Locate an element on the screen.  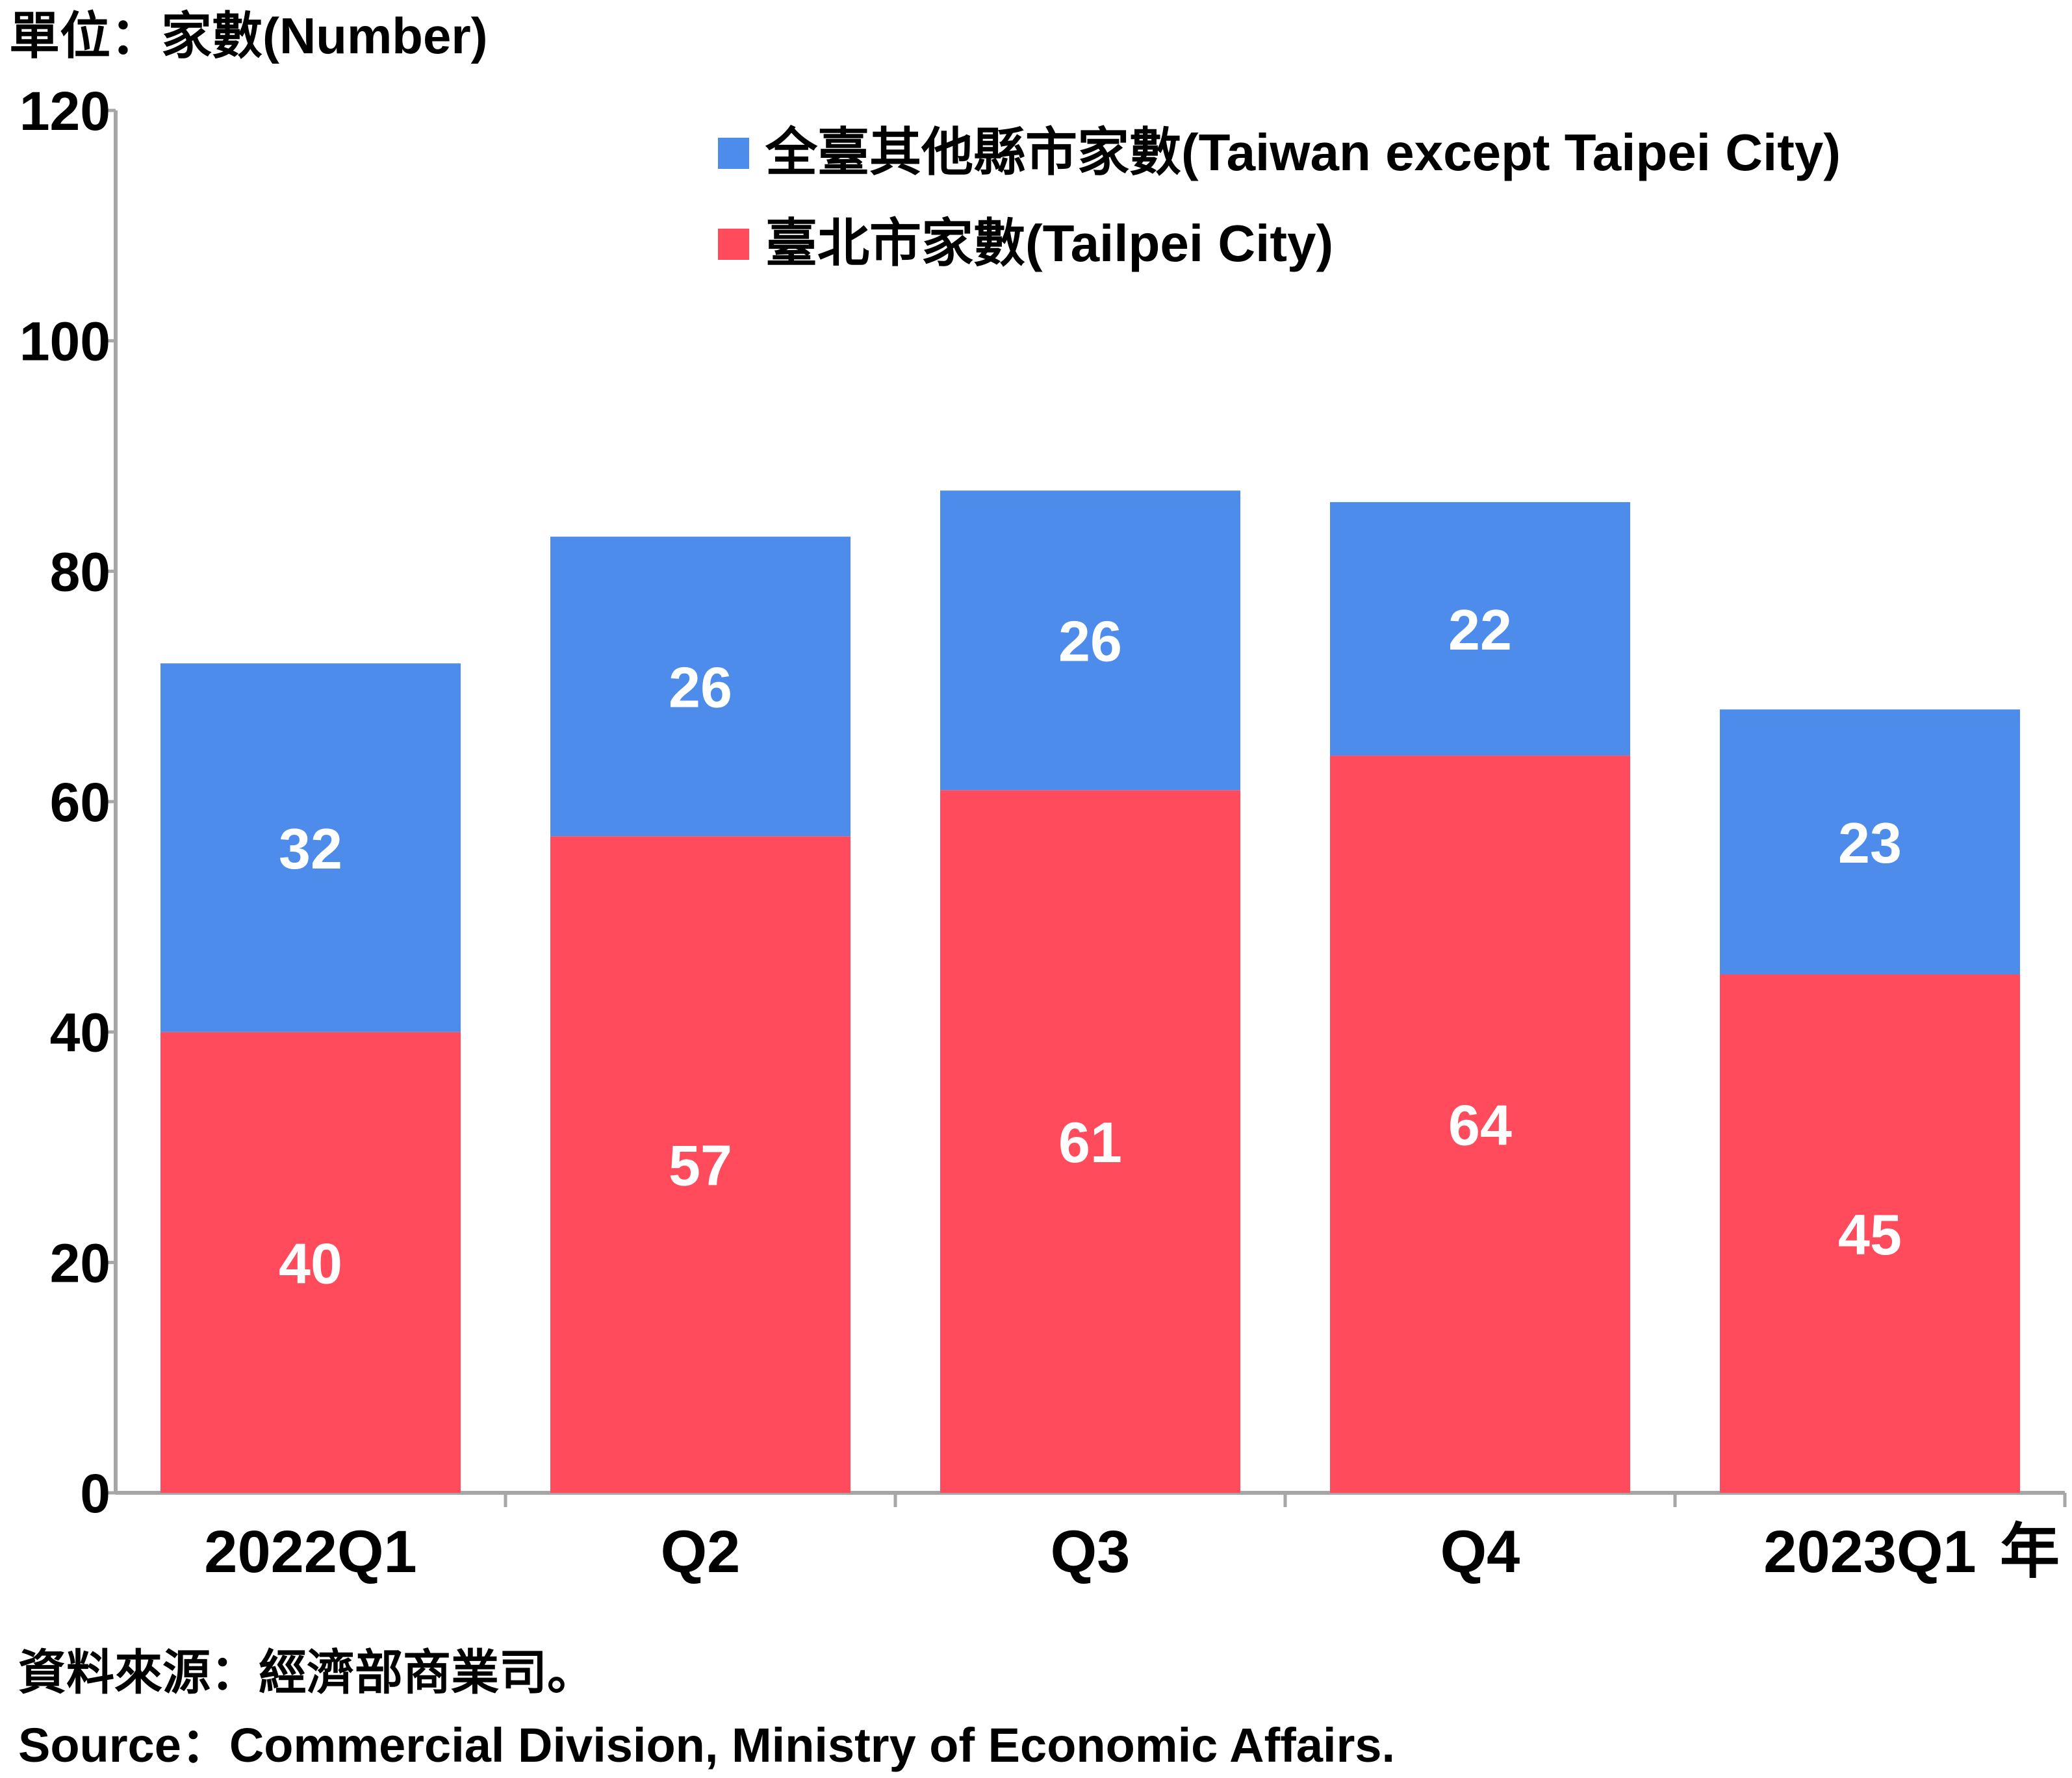
x-tick-label: 2022Q1 is located at coordinates (310, 1552).